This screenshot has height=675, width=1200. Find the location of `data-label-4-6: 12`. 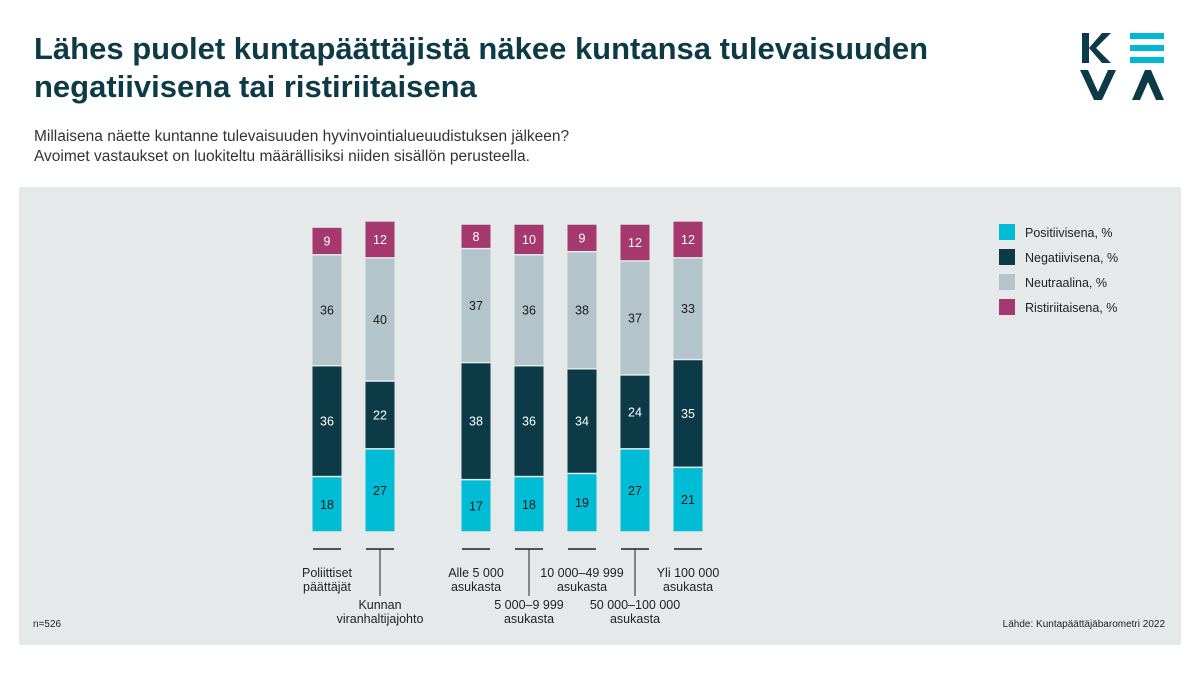

data-label-4-6: 12 is located at coordinates (635, 243).